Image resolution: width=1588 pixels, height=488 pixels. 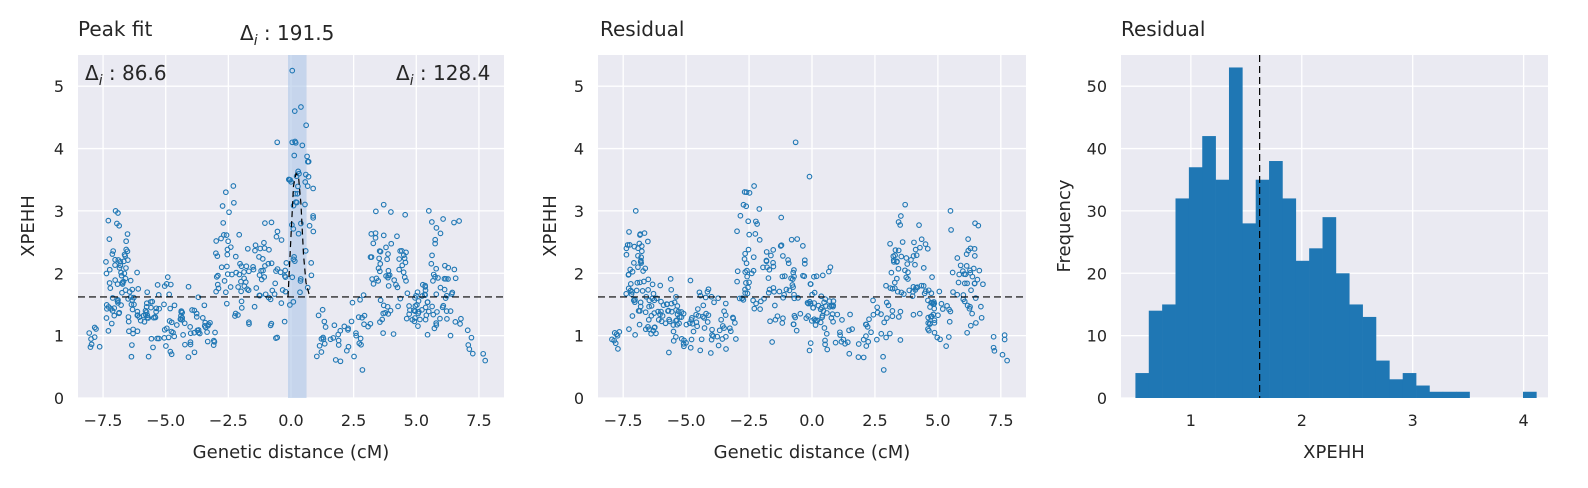 What do you see at coordinates (353, 420) in the screenshot?
I see `x-tick-label: 2.5` at bounding box center [353, 420].